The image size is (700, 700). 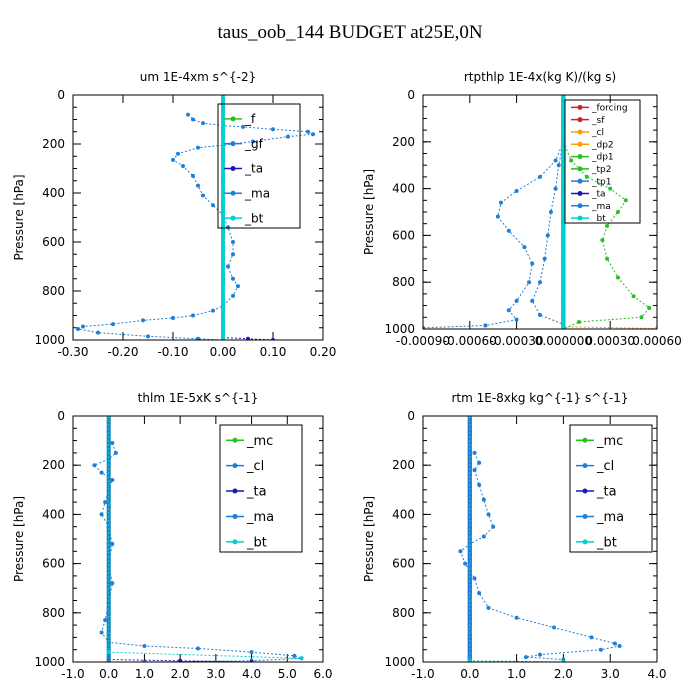 I want to click on plot-frame, so click(x=198, y=217).